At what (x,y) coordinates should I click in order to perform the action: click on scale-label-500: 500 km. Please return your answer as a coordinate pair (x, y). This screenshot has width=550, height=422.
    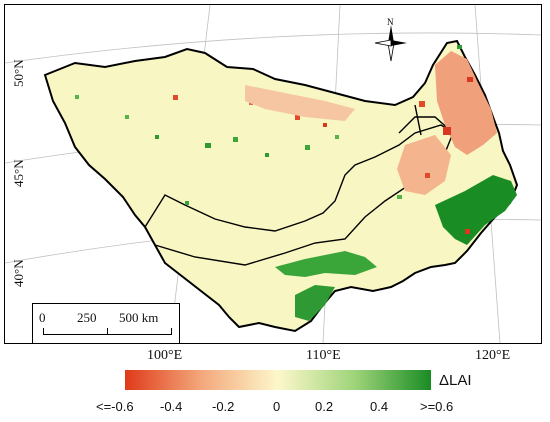
    Looking at the image, I should click on (139, 317).